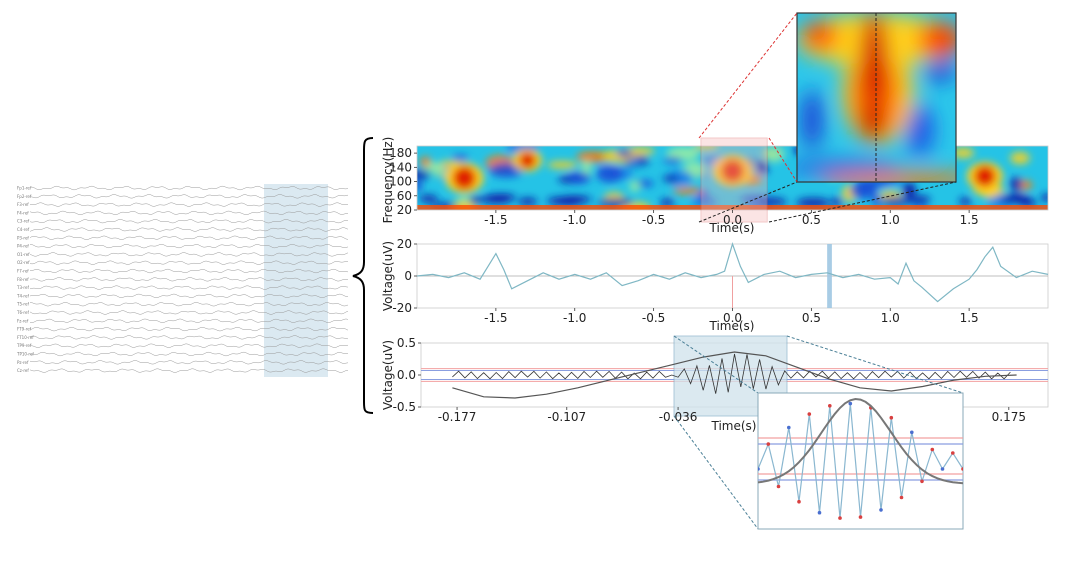 The width and height of the screenshot is (1080, 562). Describe the element at coordinates (400, 167) in the screenshot. I see `y-tick-label: 140` at that location.